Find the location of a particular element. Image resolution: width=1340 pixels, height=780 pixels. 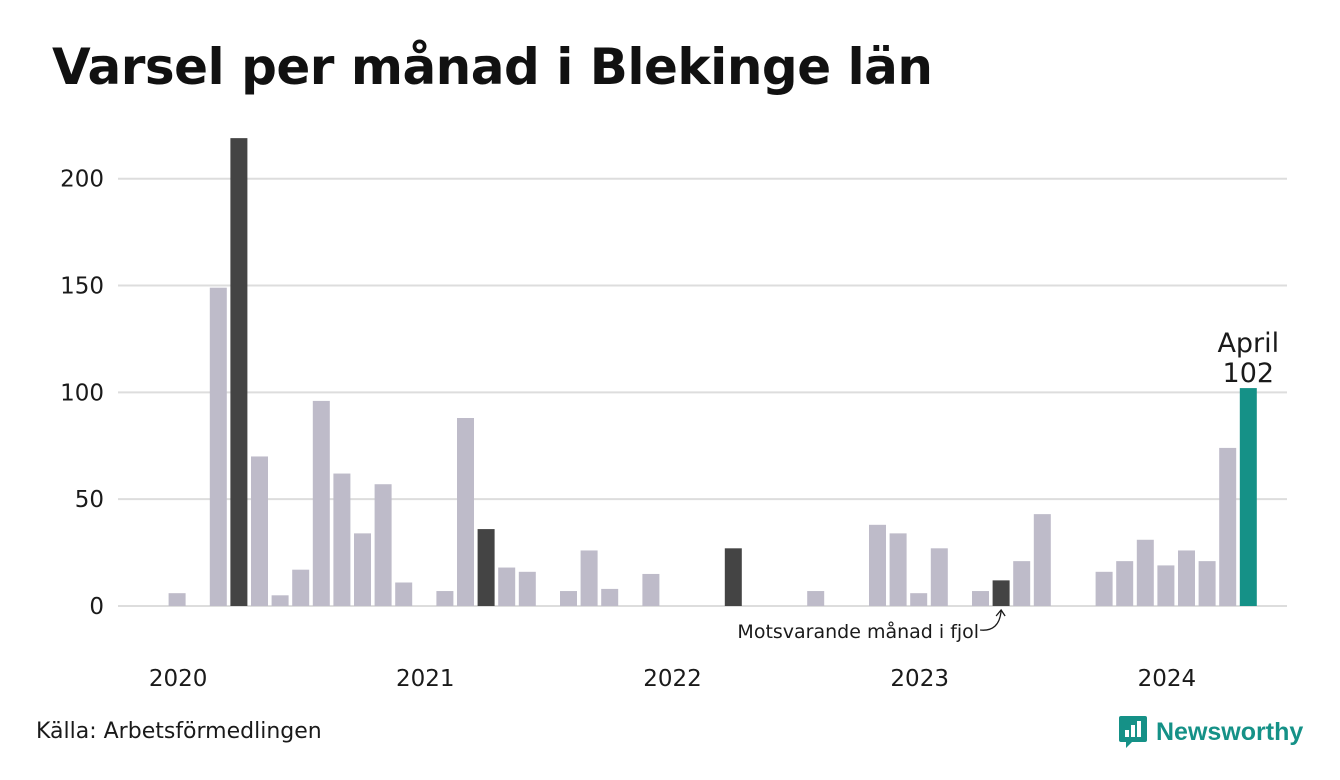

x-tick-label: 2020 is located at coordinates (178, 679).